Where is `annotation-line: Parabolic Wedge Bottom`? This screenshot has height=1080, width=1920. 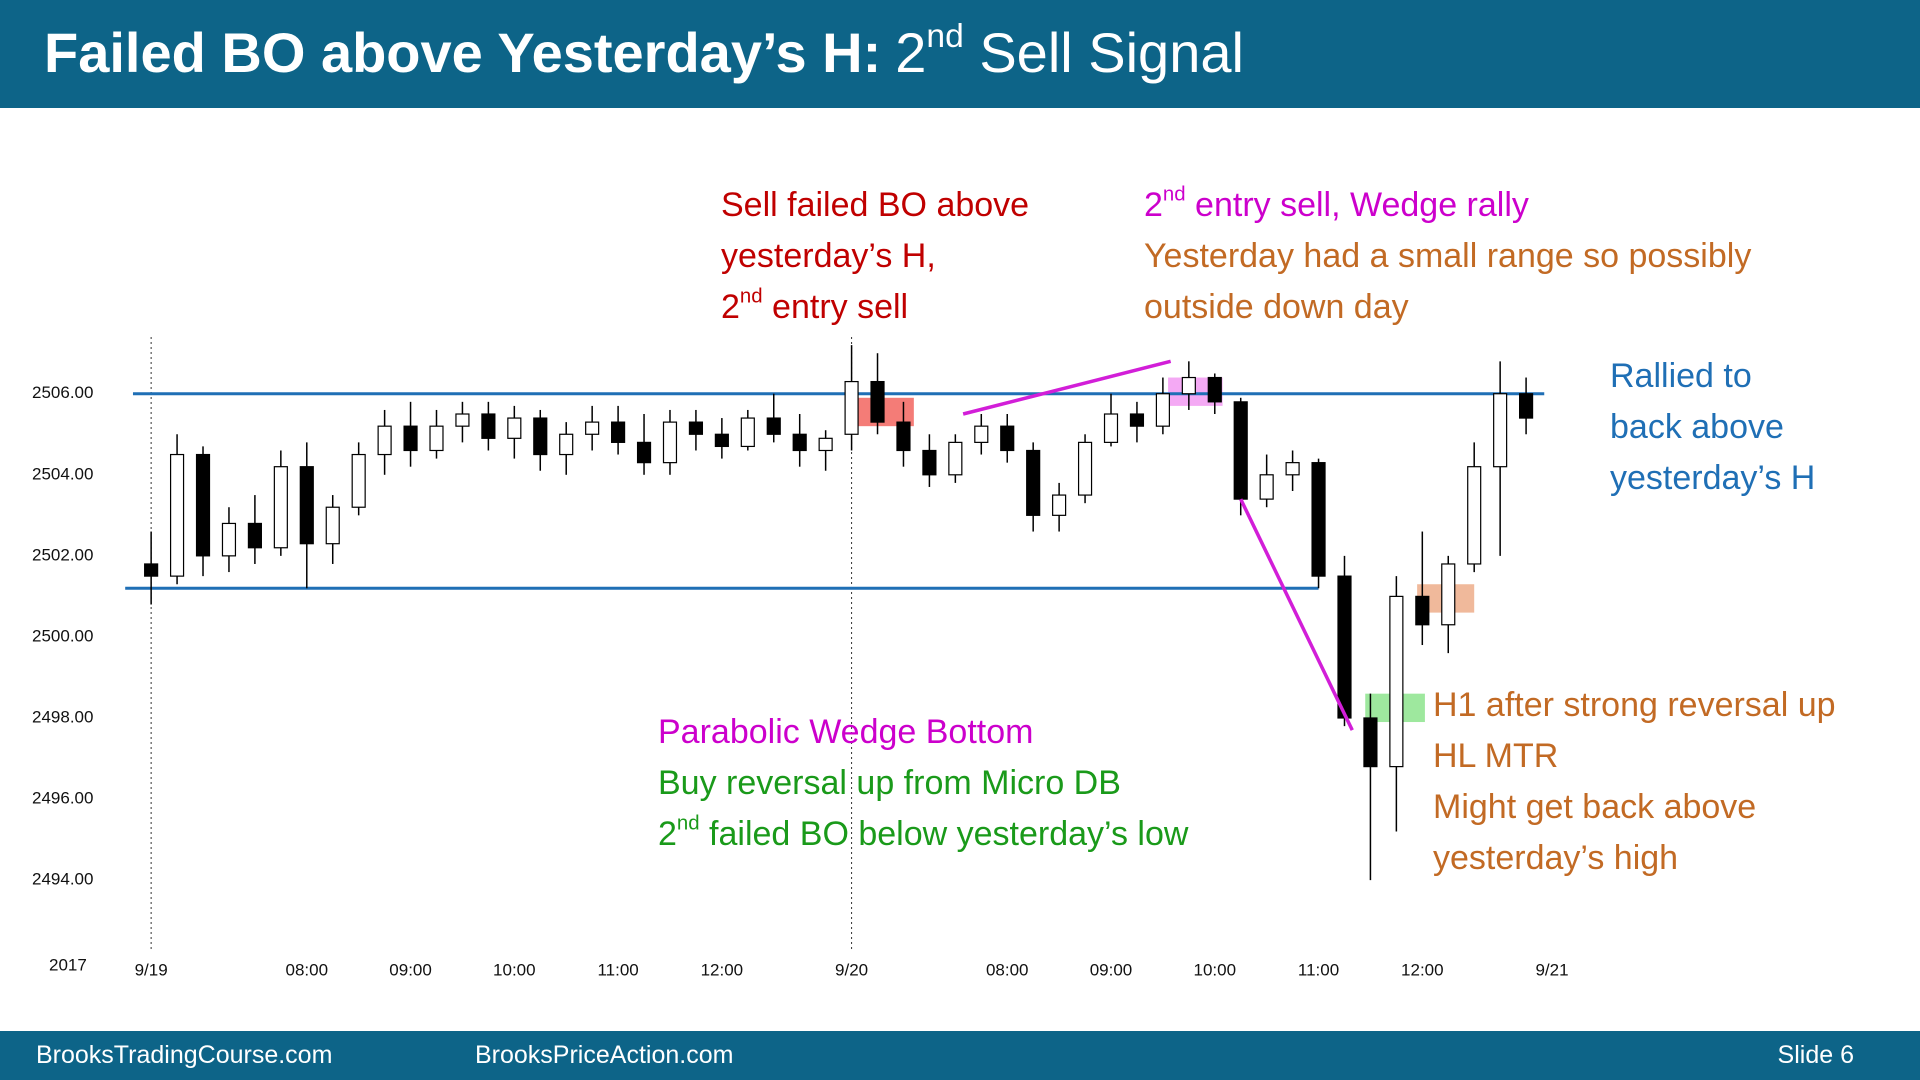
annotation-line: Parabolic Wedge Bottom is located at coordinates (845, 732).